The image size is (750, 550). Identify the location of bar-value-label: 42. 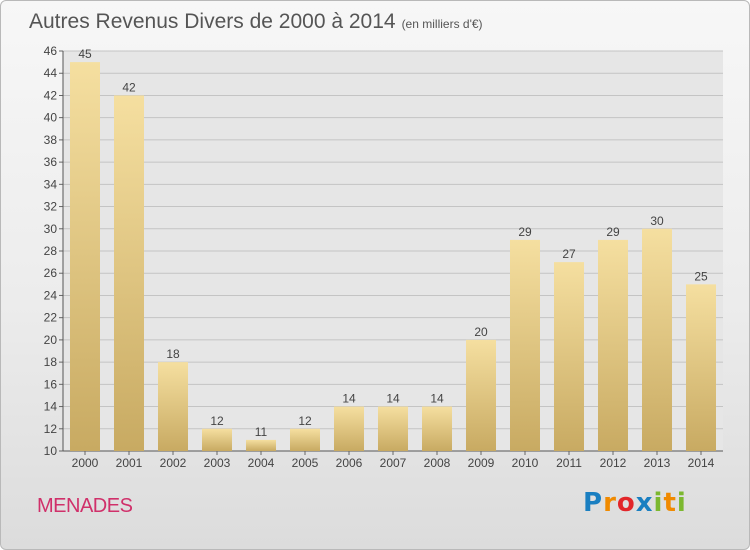
(129, 87).